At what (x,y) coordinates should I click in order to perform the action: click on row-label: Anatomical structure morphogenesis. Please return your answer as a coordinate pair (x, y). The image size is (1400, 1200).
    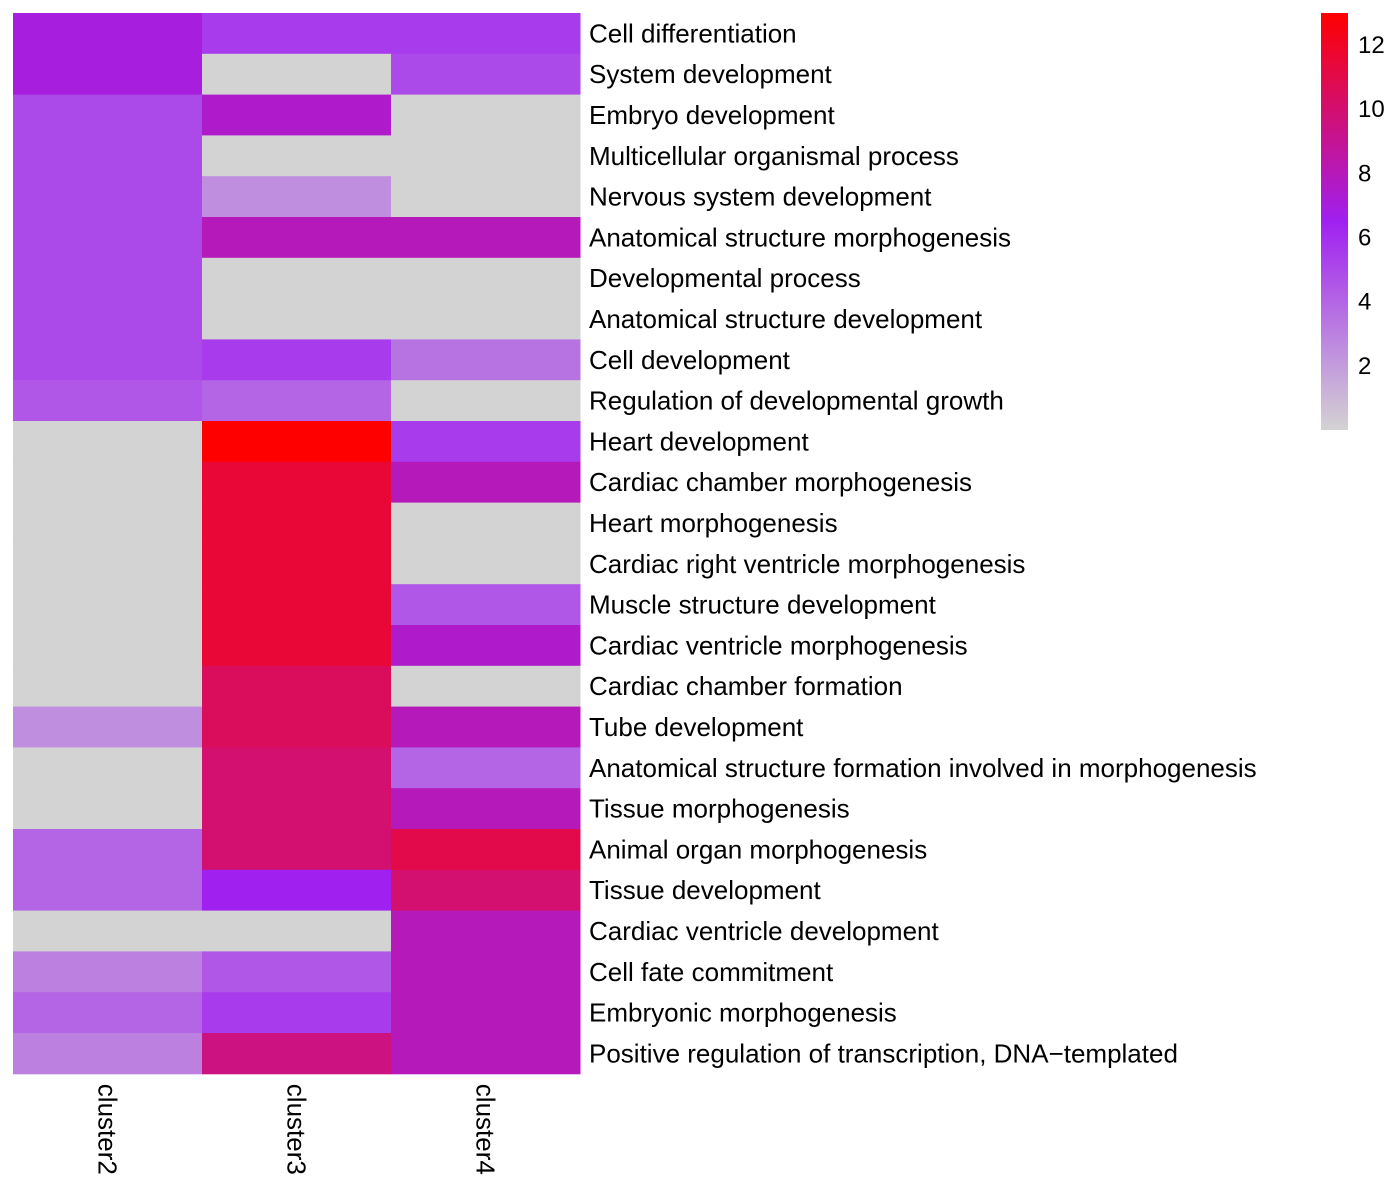
    Looking at the image, I should click on (800, 237).